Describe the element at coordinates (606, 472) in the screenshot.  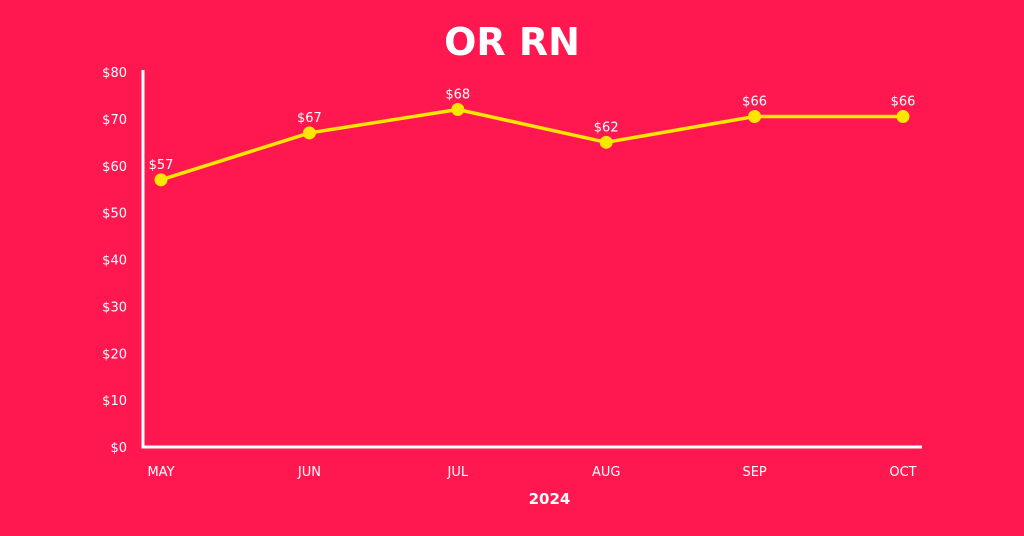
I see `x-tick-label: AUG` at that location.